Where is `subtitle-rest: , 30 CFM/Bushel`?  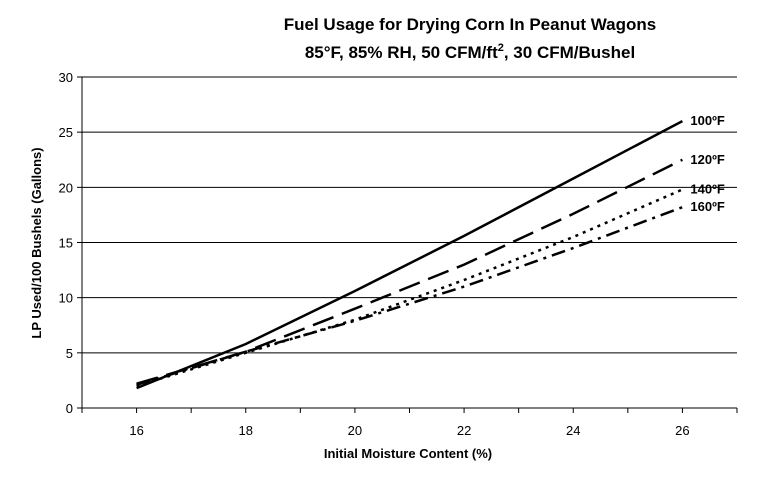
subtitle-rest: , 30 CFM/Bushel is located at coordinates (569, 52).